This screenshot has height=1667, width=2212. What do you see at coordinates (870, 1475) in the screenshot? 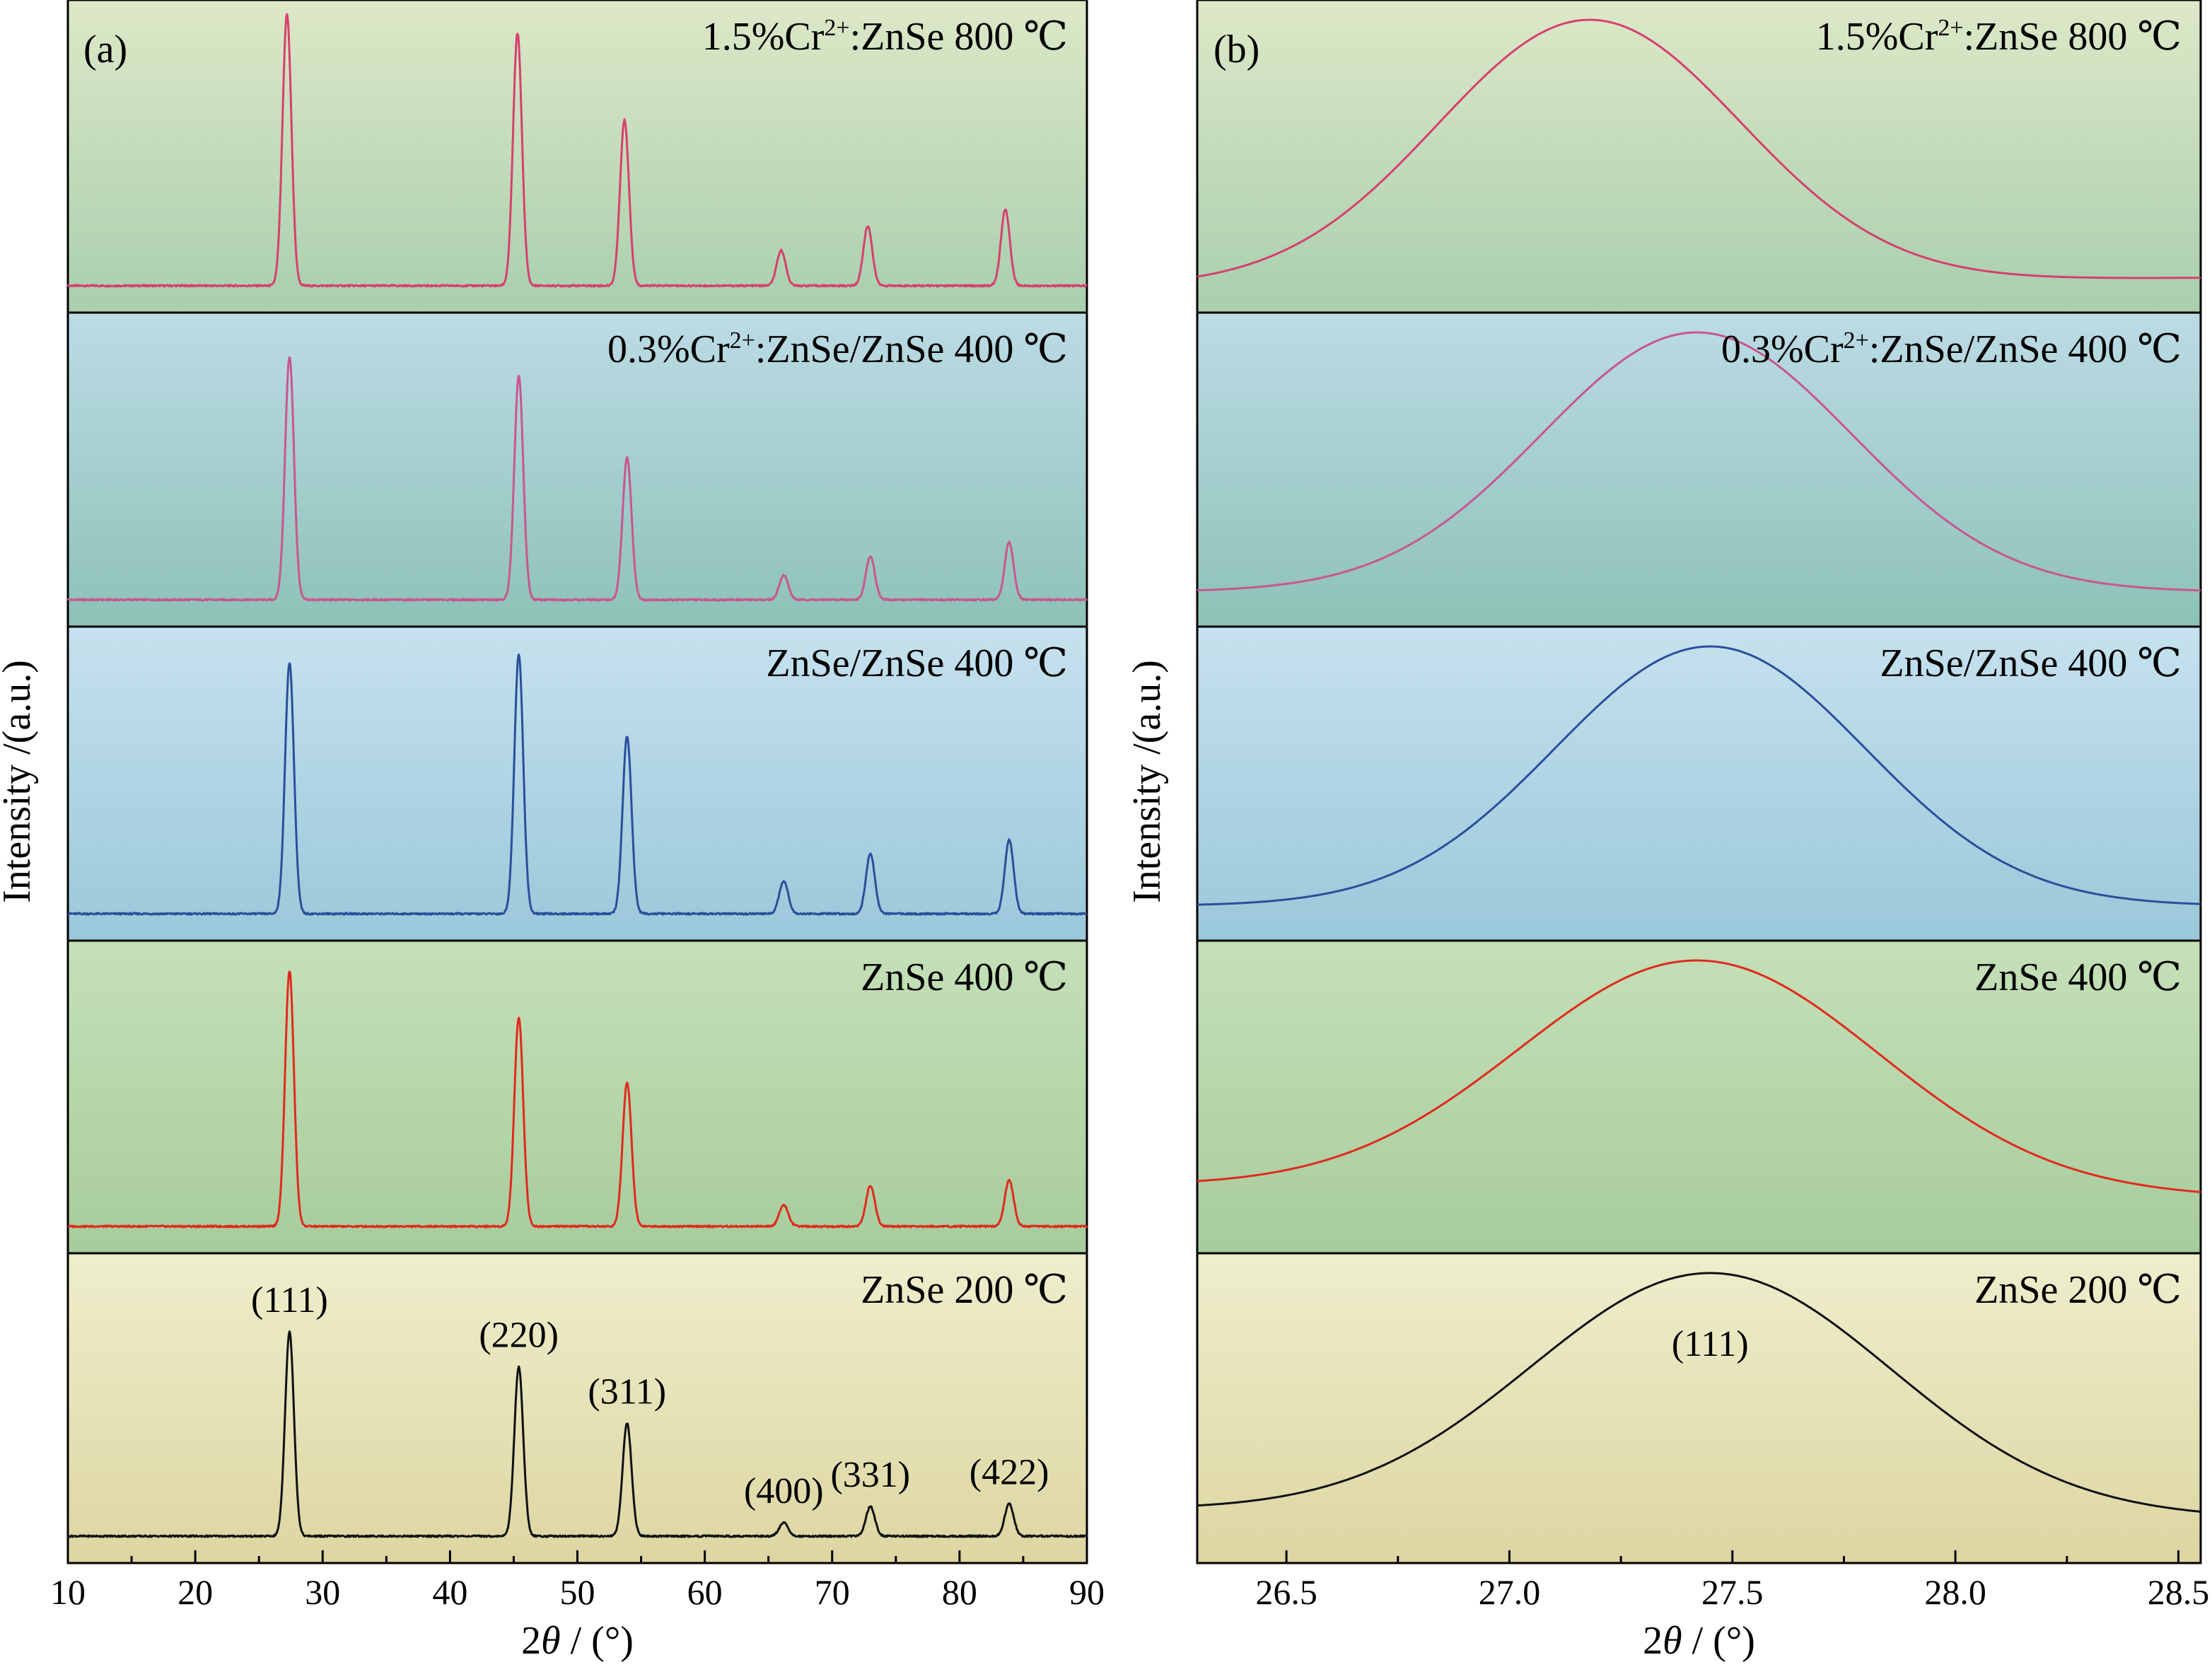
I see `hkl-label-4: (331)` at bounding box center [870, 1475].